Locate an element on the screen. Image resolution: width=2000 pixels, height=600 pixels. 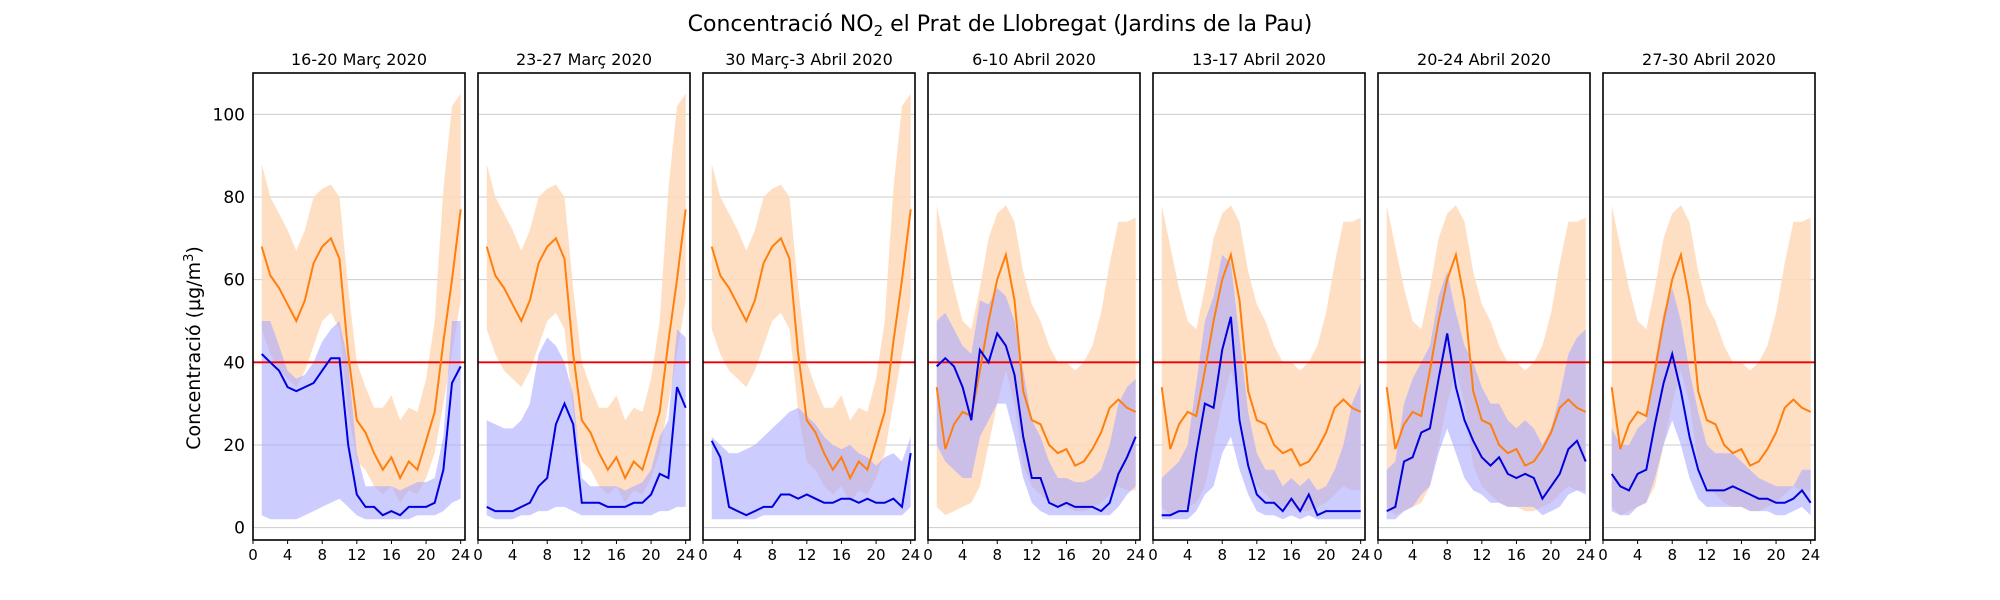
panel-5: 13-17 Abril 2020 0 4 8 12 16 20 24 is located at coordinates (1259, 307).